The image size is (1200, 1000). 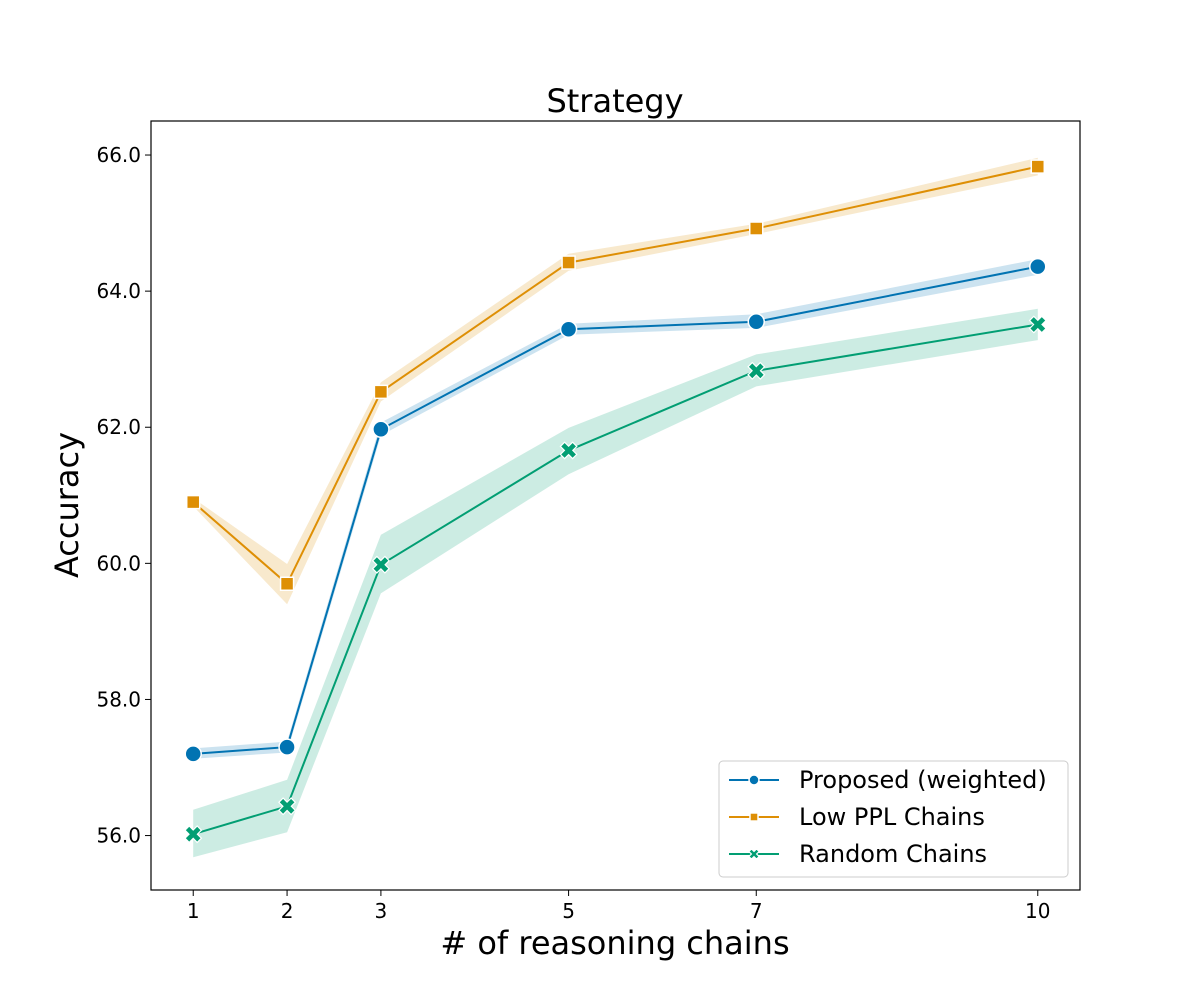 I want to click on y-tick-label: 66.0, so click(x=118, y=155).